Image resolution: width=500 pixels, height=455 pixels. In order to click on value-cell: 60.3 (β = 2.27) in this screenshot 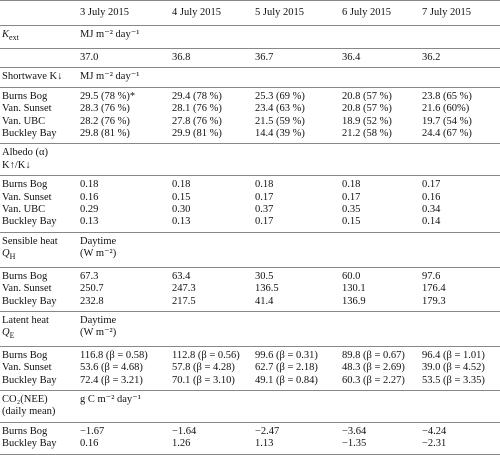, I will do `click(373, 380)`.